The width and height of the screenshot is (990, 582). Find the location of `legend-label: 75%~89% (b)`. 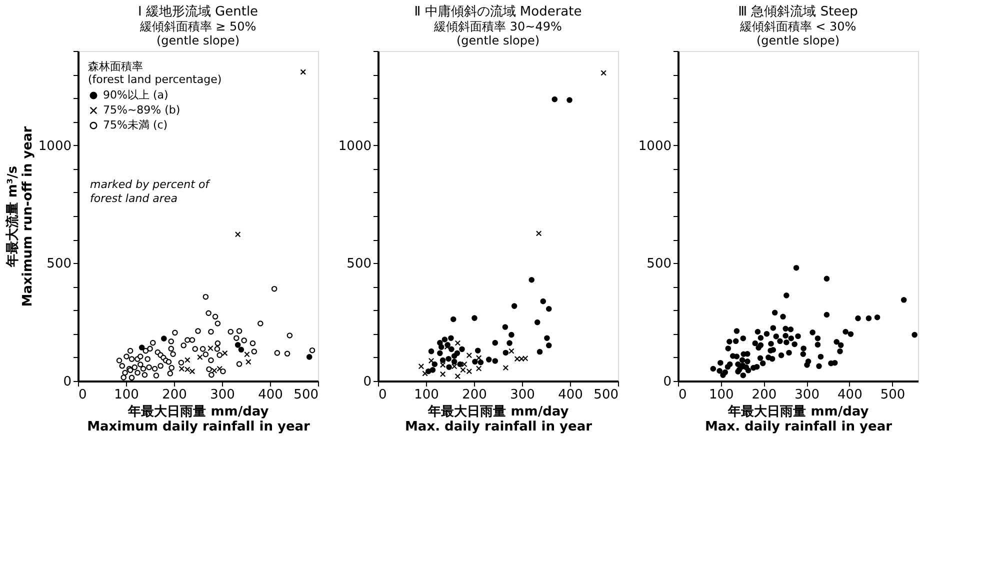

legend-label: 75%~89% (b) is located at coordinates (141, 110).